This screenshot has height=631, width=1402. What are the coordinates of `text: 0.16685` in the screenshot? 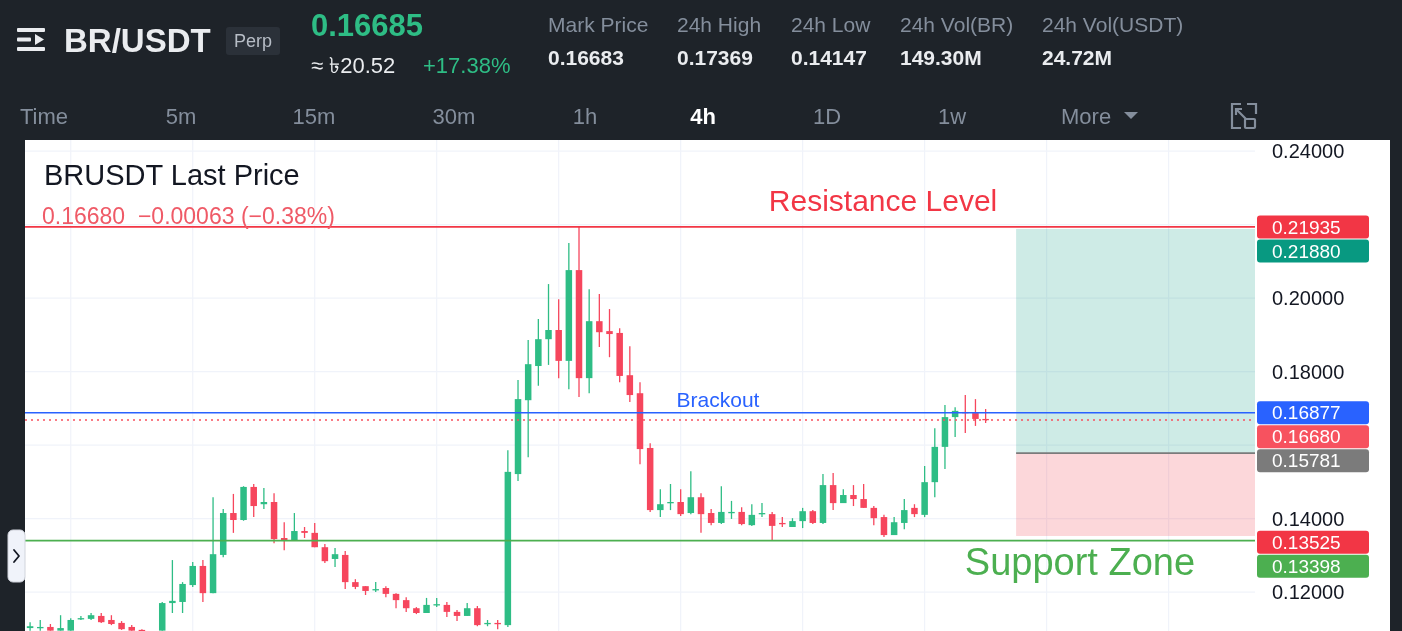 It's located at (367, 25).